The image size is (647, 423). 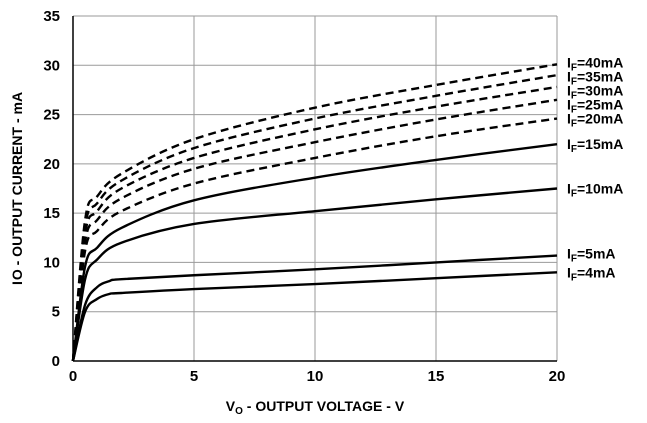 I want to click on x-tick-label: 20, so click(x=557, y=376).